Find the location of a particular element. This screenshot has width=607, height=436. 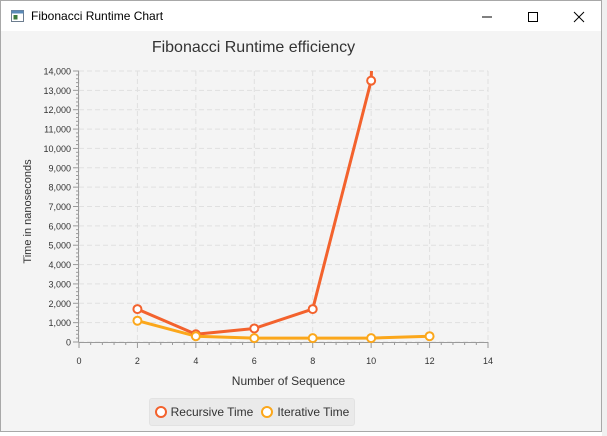

chart-legend: Recursive Time Iterative Time is located at coordinates (252, 412).